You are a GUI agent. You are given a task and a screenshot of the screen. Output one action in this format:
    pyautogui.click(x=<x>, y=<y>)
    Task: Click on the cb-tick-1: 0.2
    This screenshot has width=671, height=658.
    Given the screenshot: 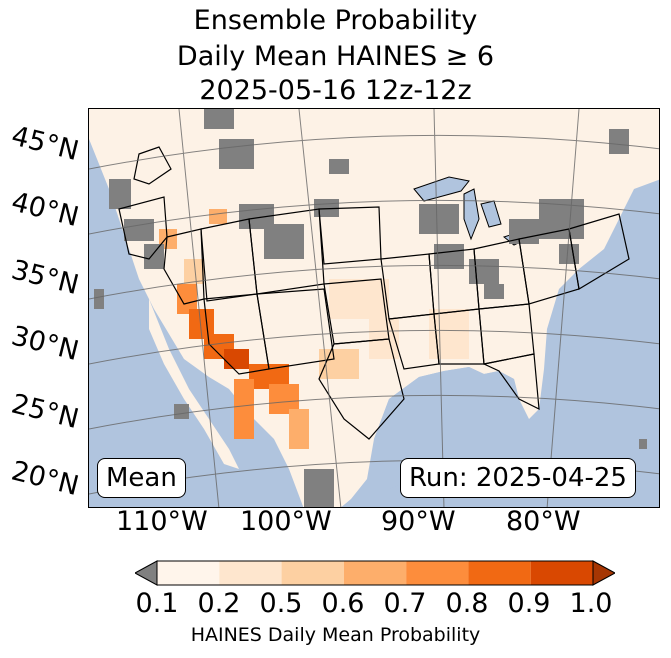 What is the action you would take?
    pyautogui.click(x=219, y=603)
    